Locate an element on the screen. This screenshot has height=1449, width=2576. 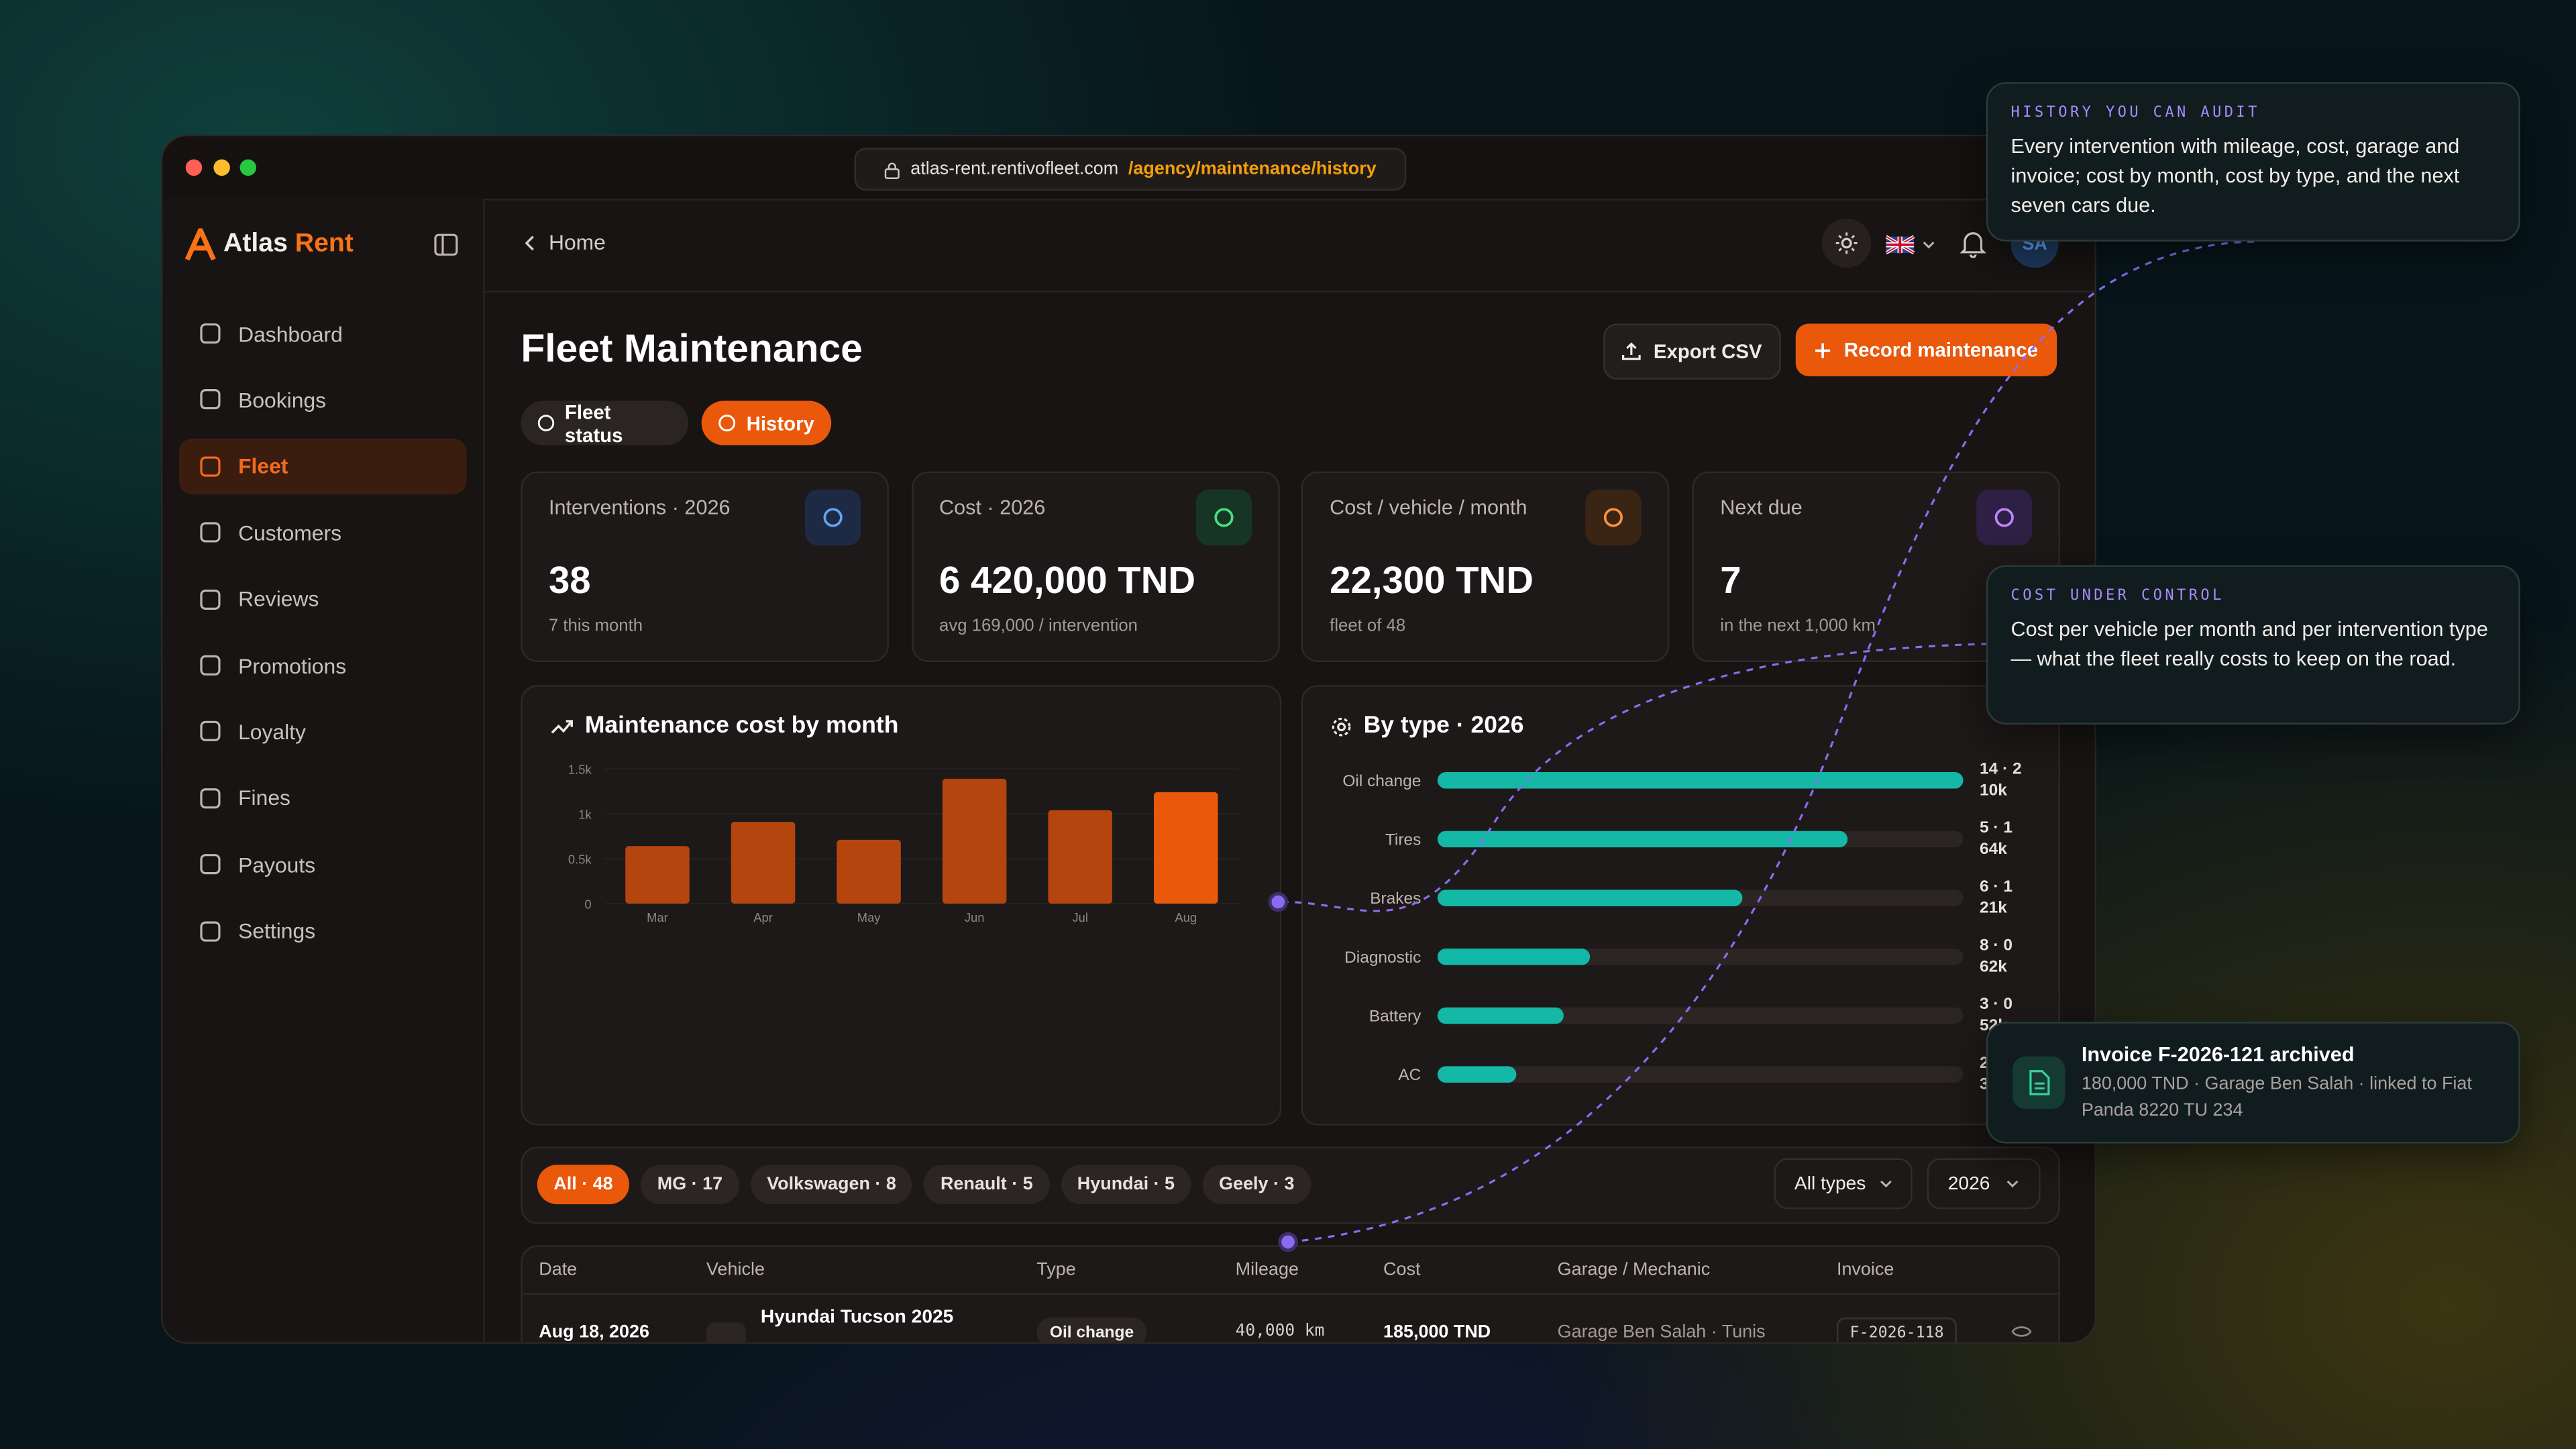
cost-label: 62k is located at coordinates (1993, 966).